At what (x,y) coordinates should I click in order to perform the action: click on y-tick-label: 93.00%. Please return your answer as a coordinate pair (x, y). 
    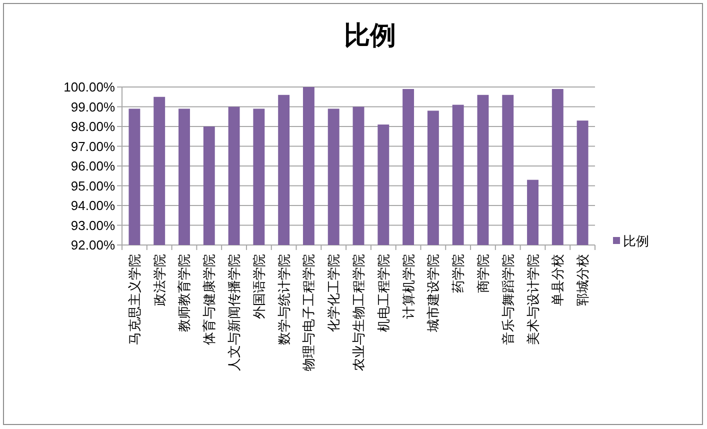
    Looking at the image, I should click on (93, 225).